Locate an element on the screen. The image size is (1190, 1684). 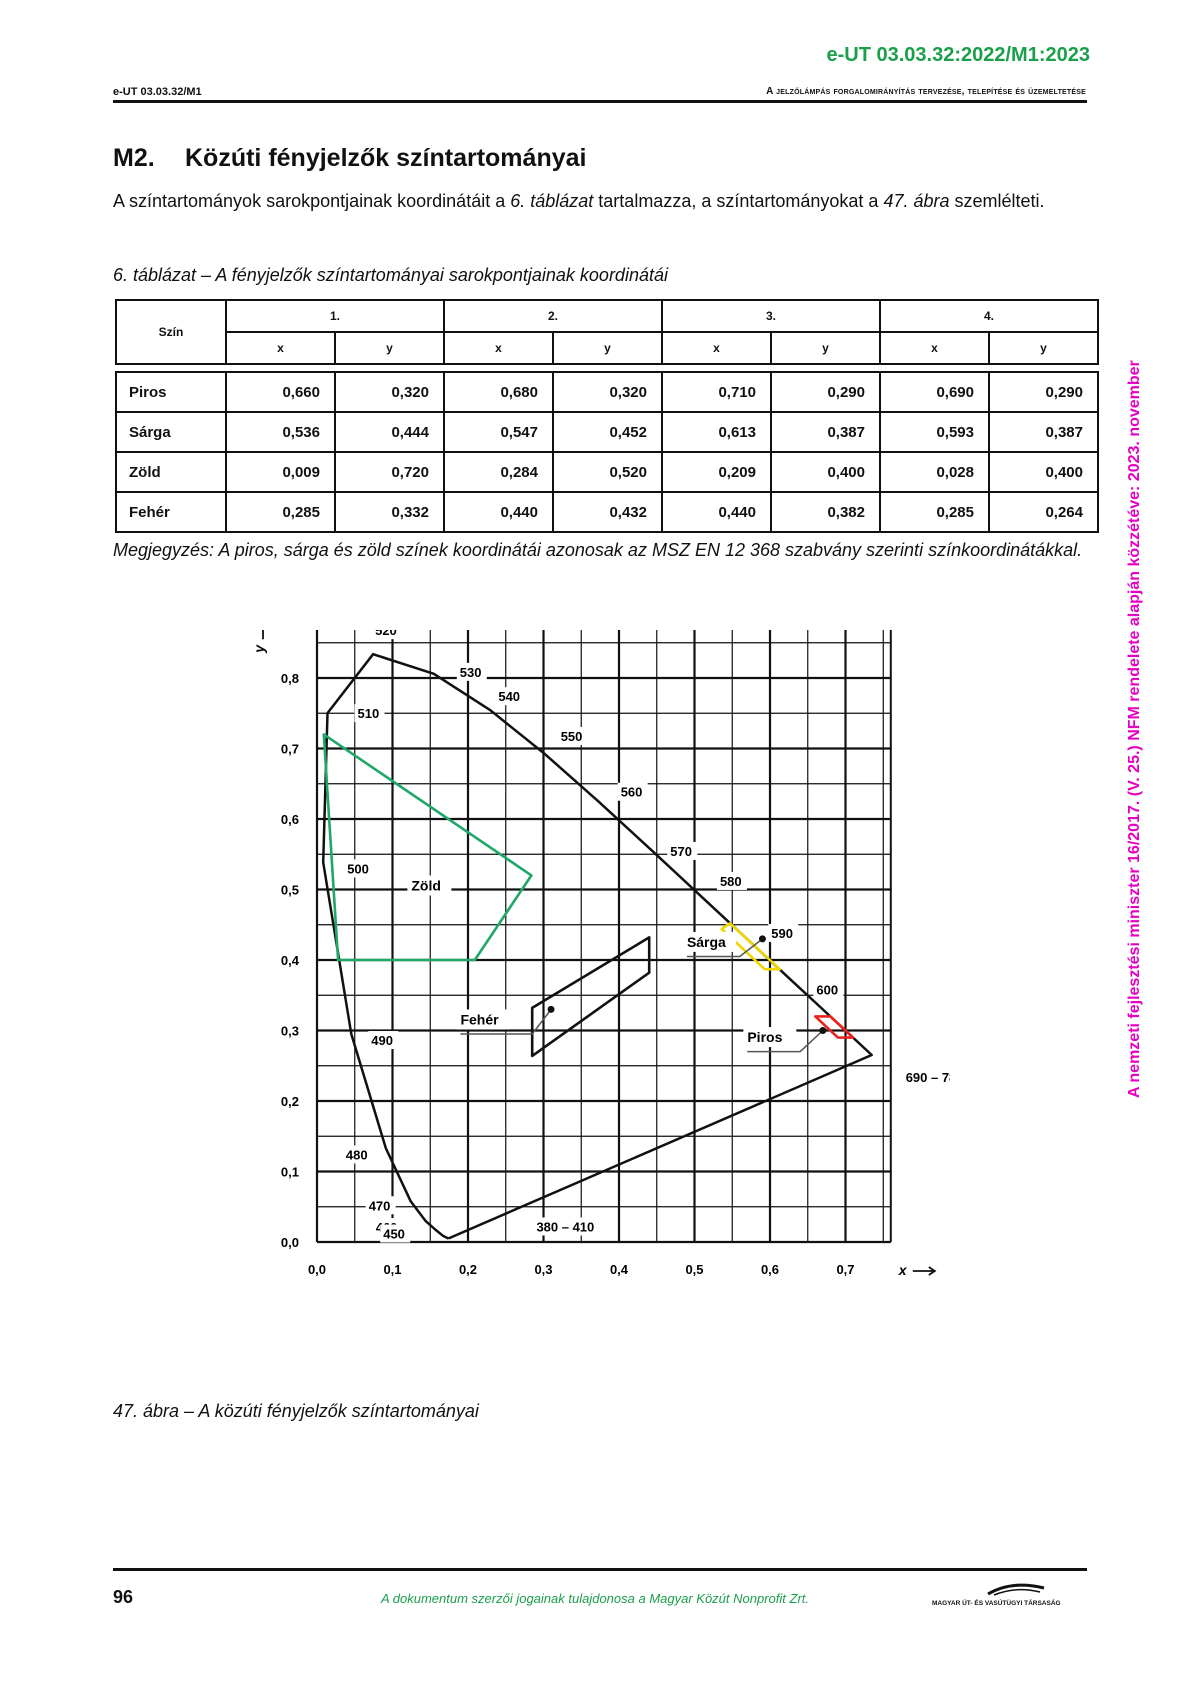
header-rule is located at coordinates (600, 101).